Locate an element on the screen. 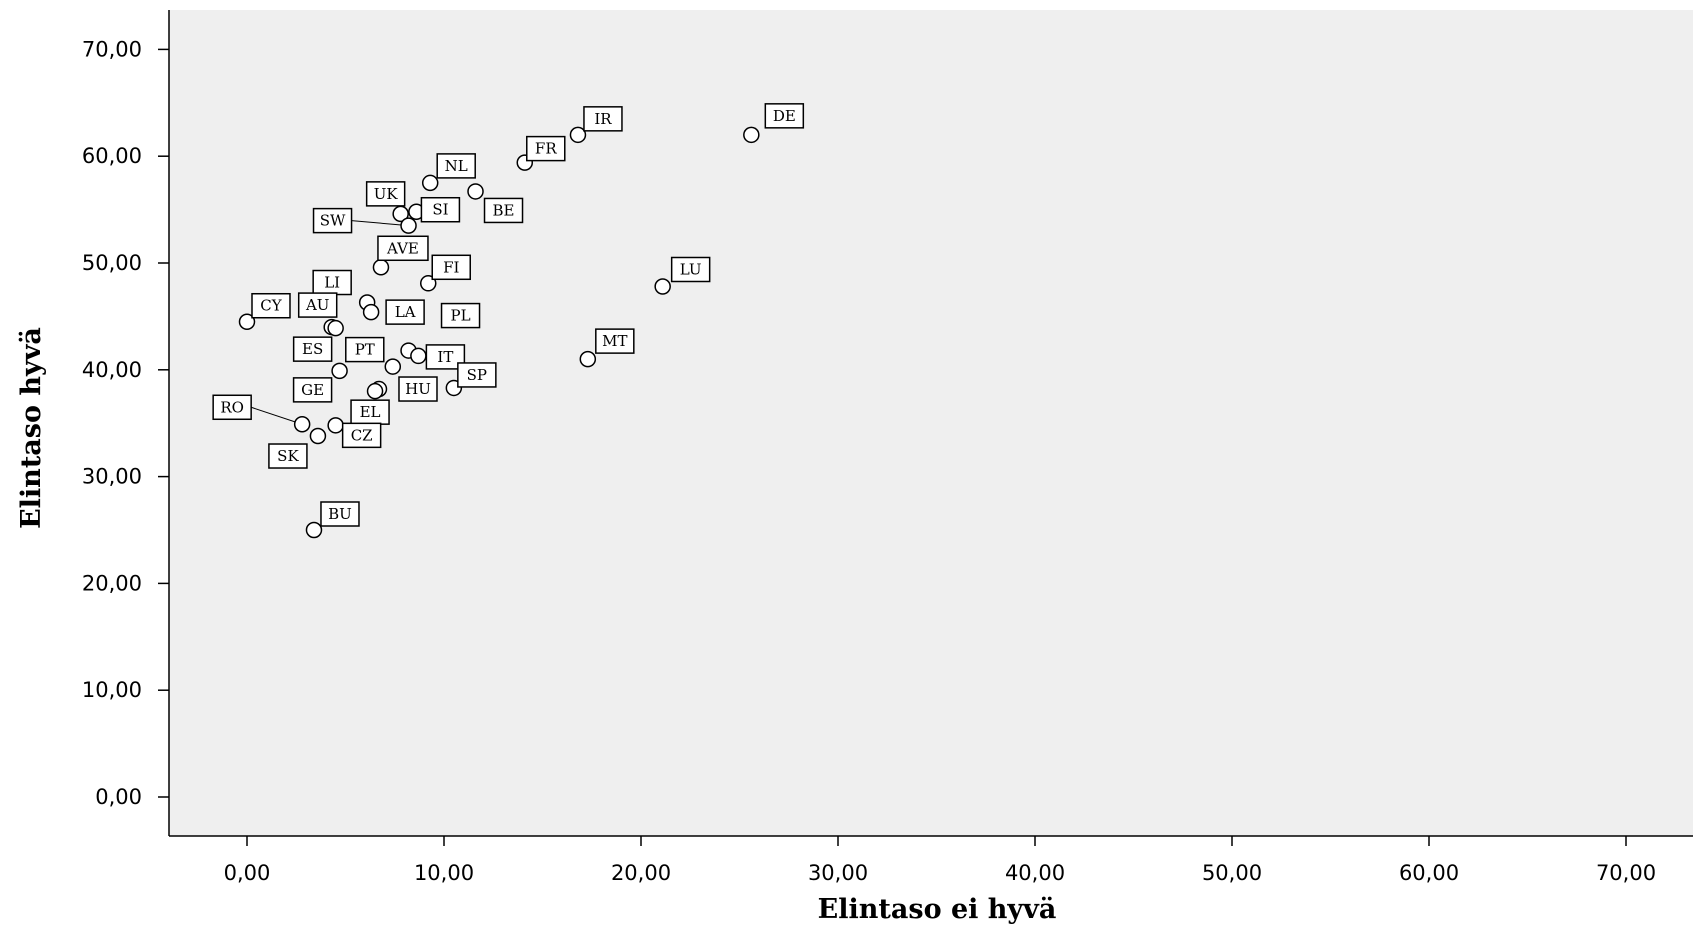  y-axis-ticks: 0,00 10,00 20,00 30,00 40,00 50,00 60,00 70,00 is located at coordinates (125, 423).